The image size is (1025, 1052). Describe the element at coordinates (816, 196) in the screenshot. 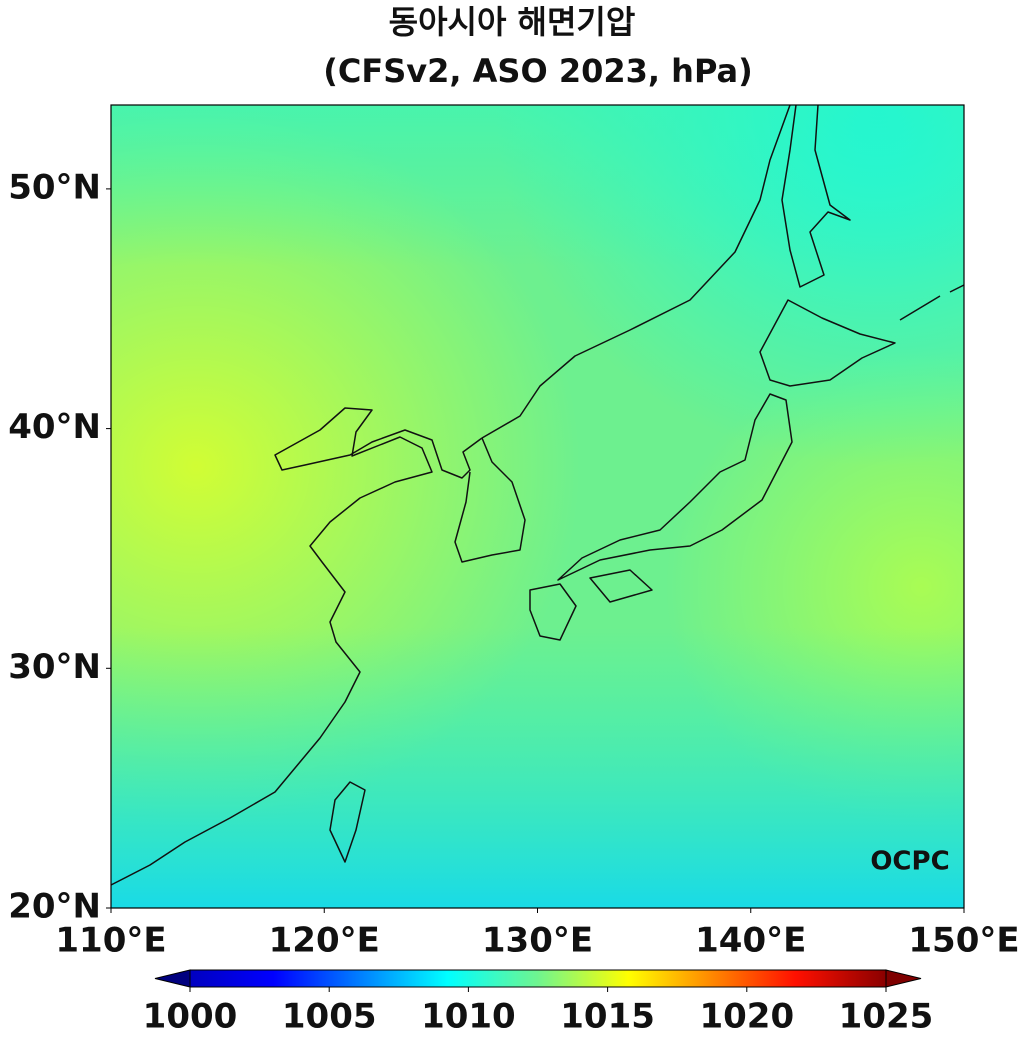

I see `coast-sakhalin` at that location.